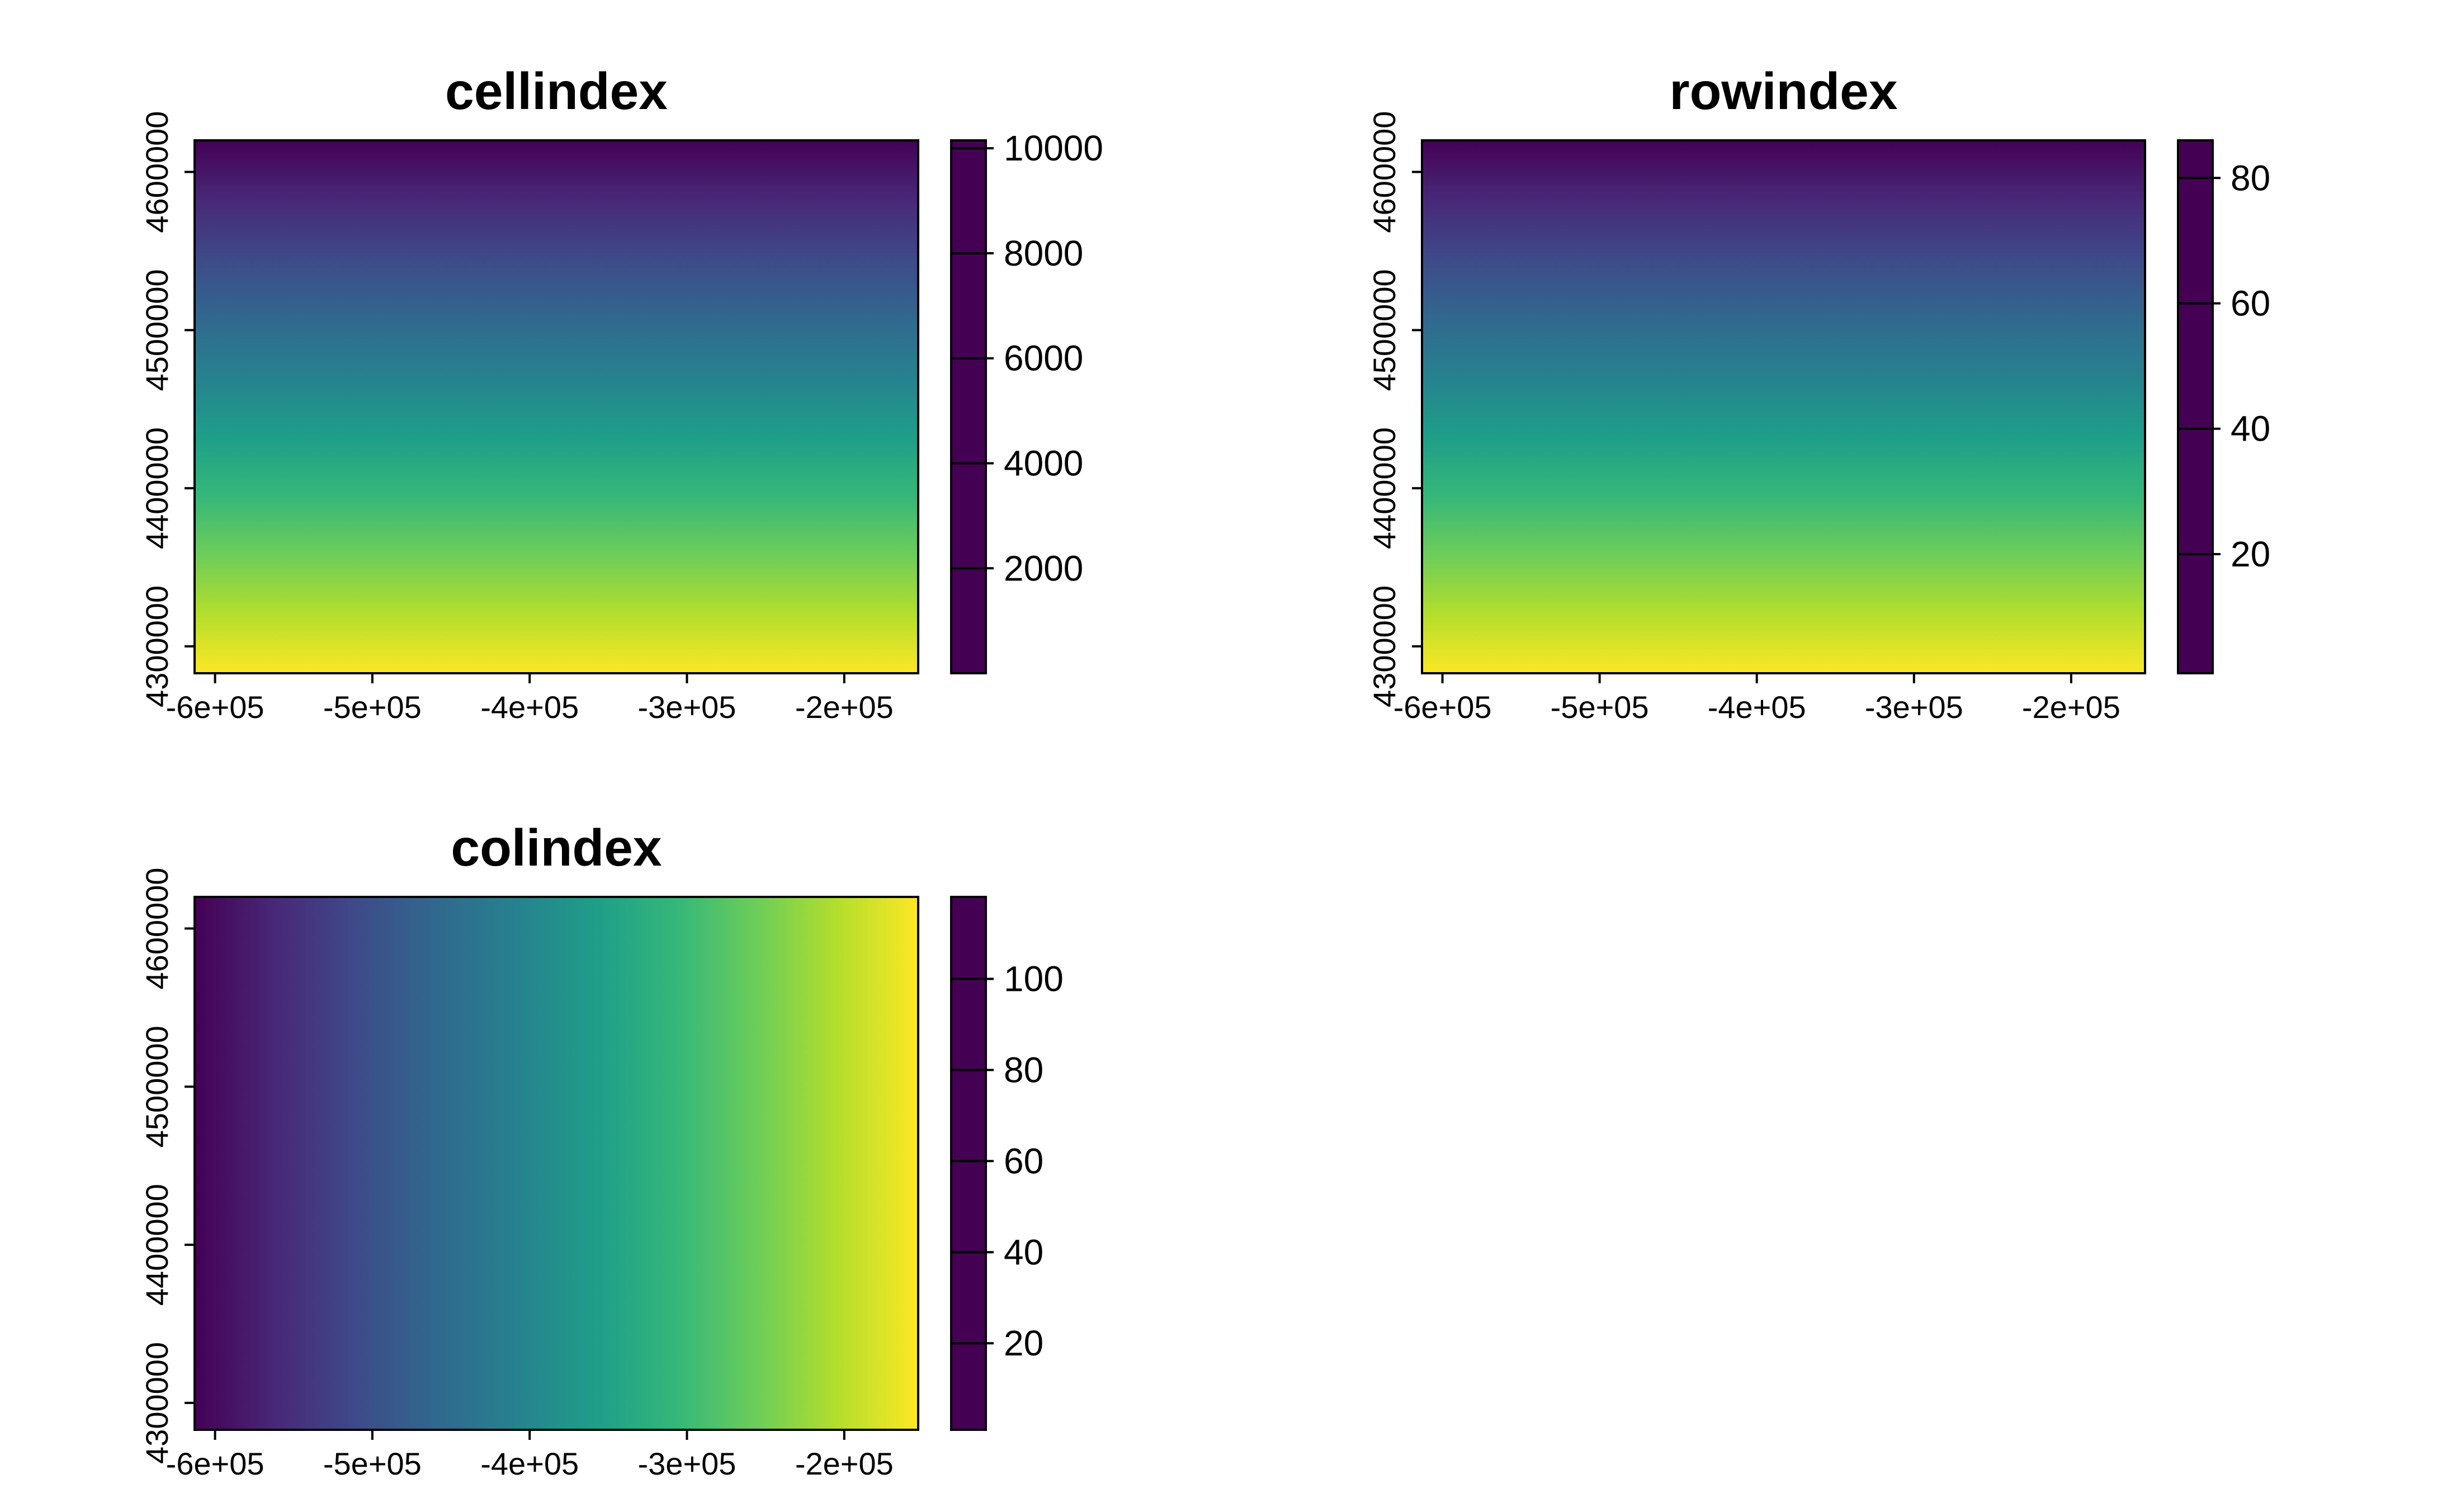  I want to click on chart-title: colindex, so click(557, 848).